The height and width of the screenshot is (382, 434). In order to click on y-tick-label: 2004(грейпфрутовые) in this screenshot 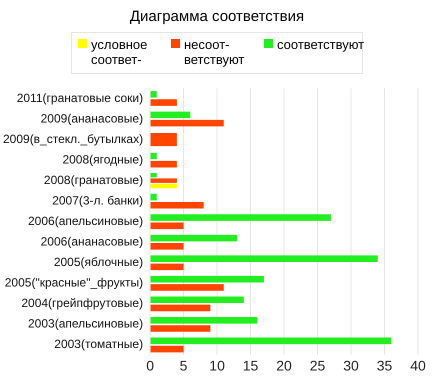, I will do `click(82, 303)`.